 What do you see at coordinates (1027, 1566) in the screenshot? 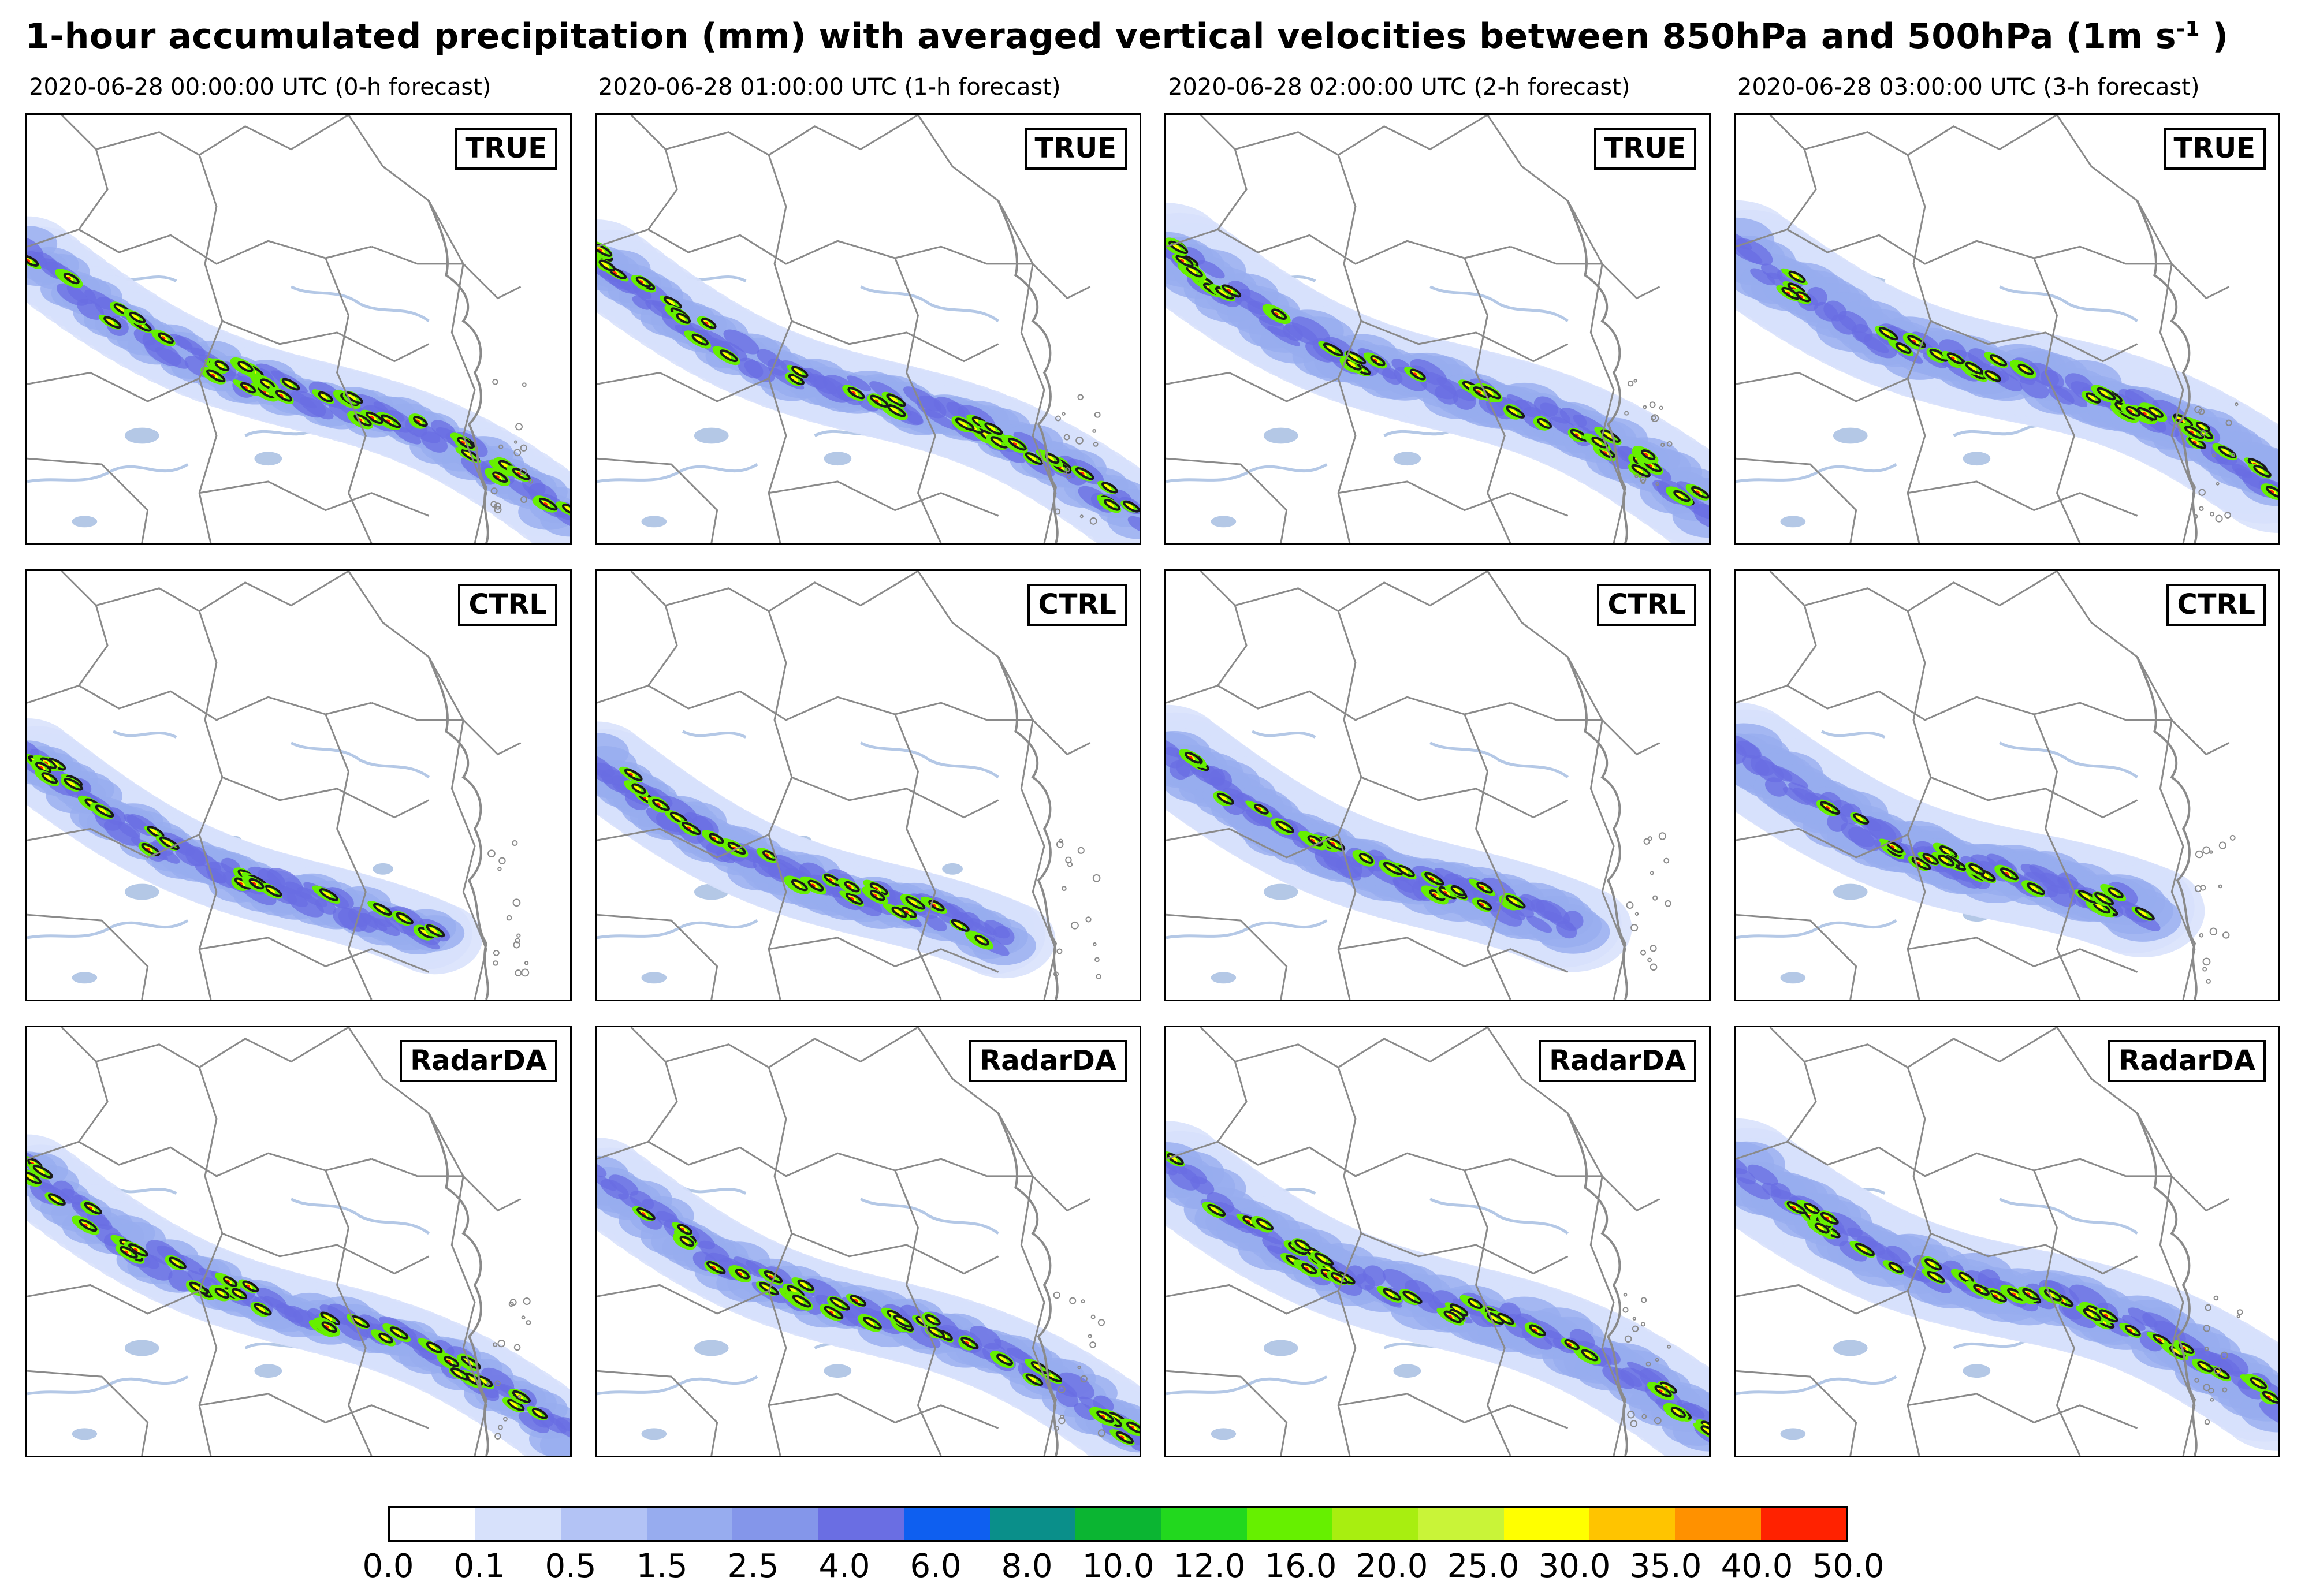
I see `colorbar-tick-label: 8.0` at bounding box center [1027, 1566].